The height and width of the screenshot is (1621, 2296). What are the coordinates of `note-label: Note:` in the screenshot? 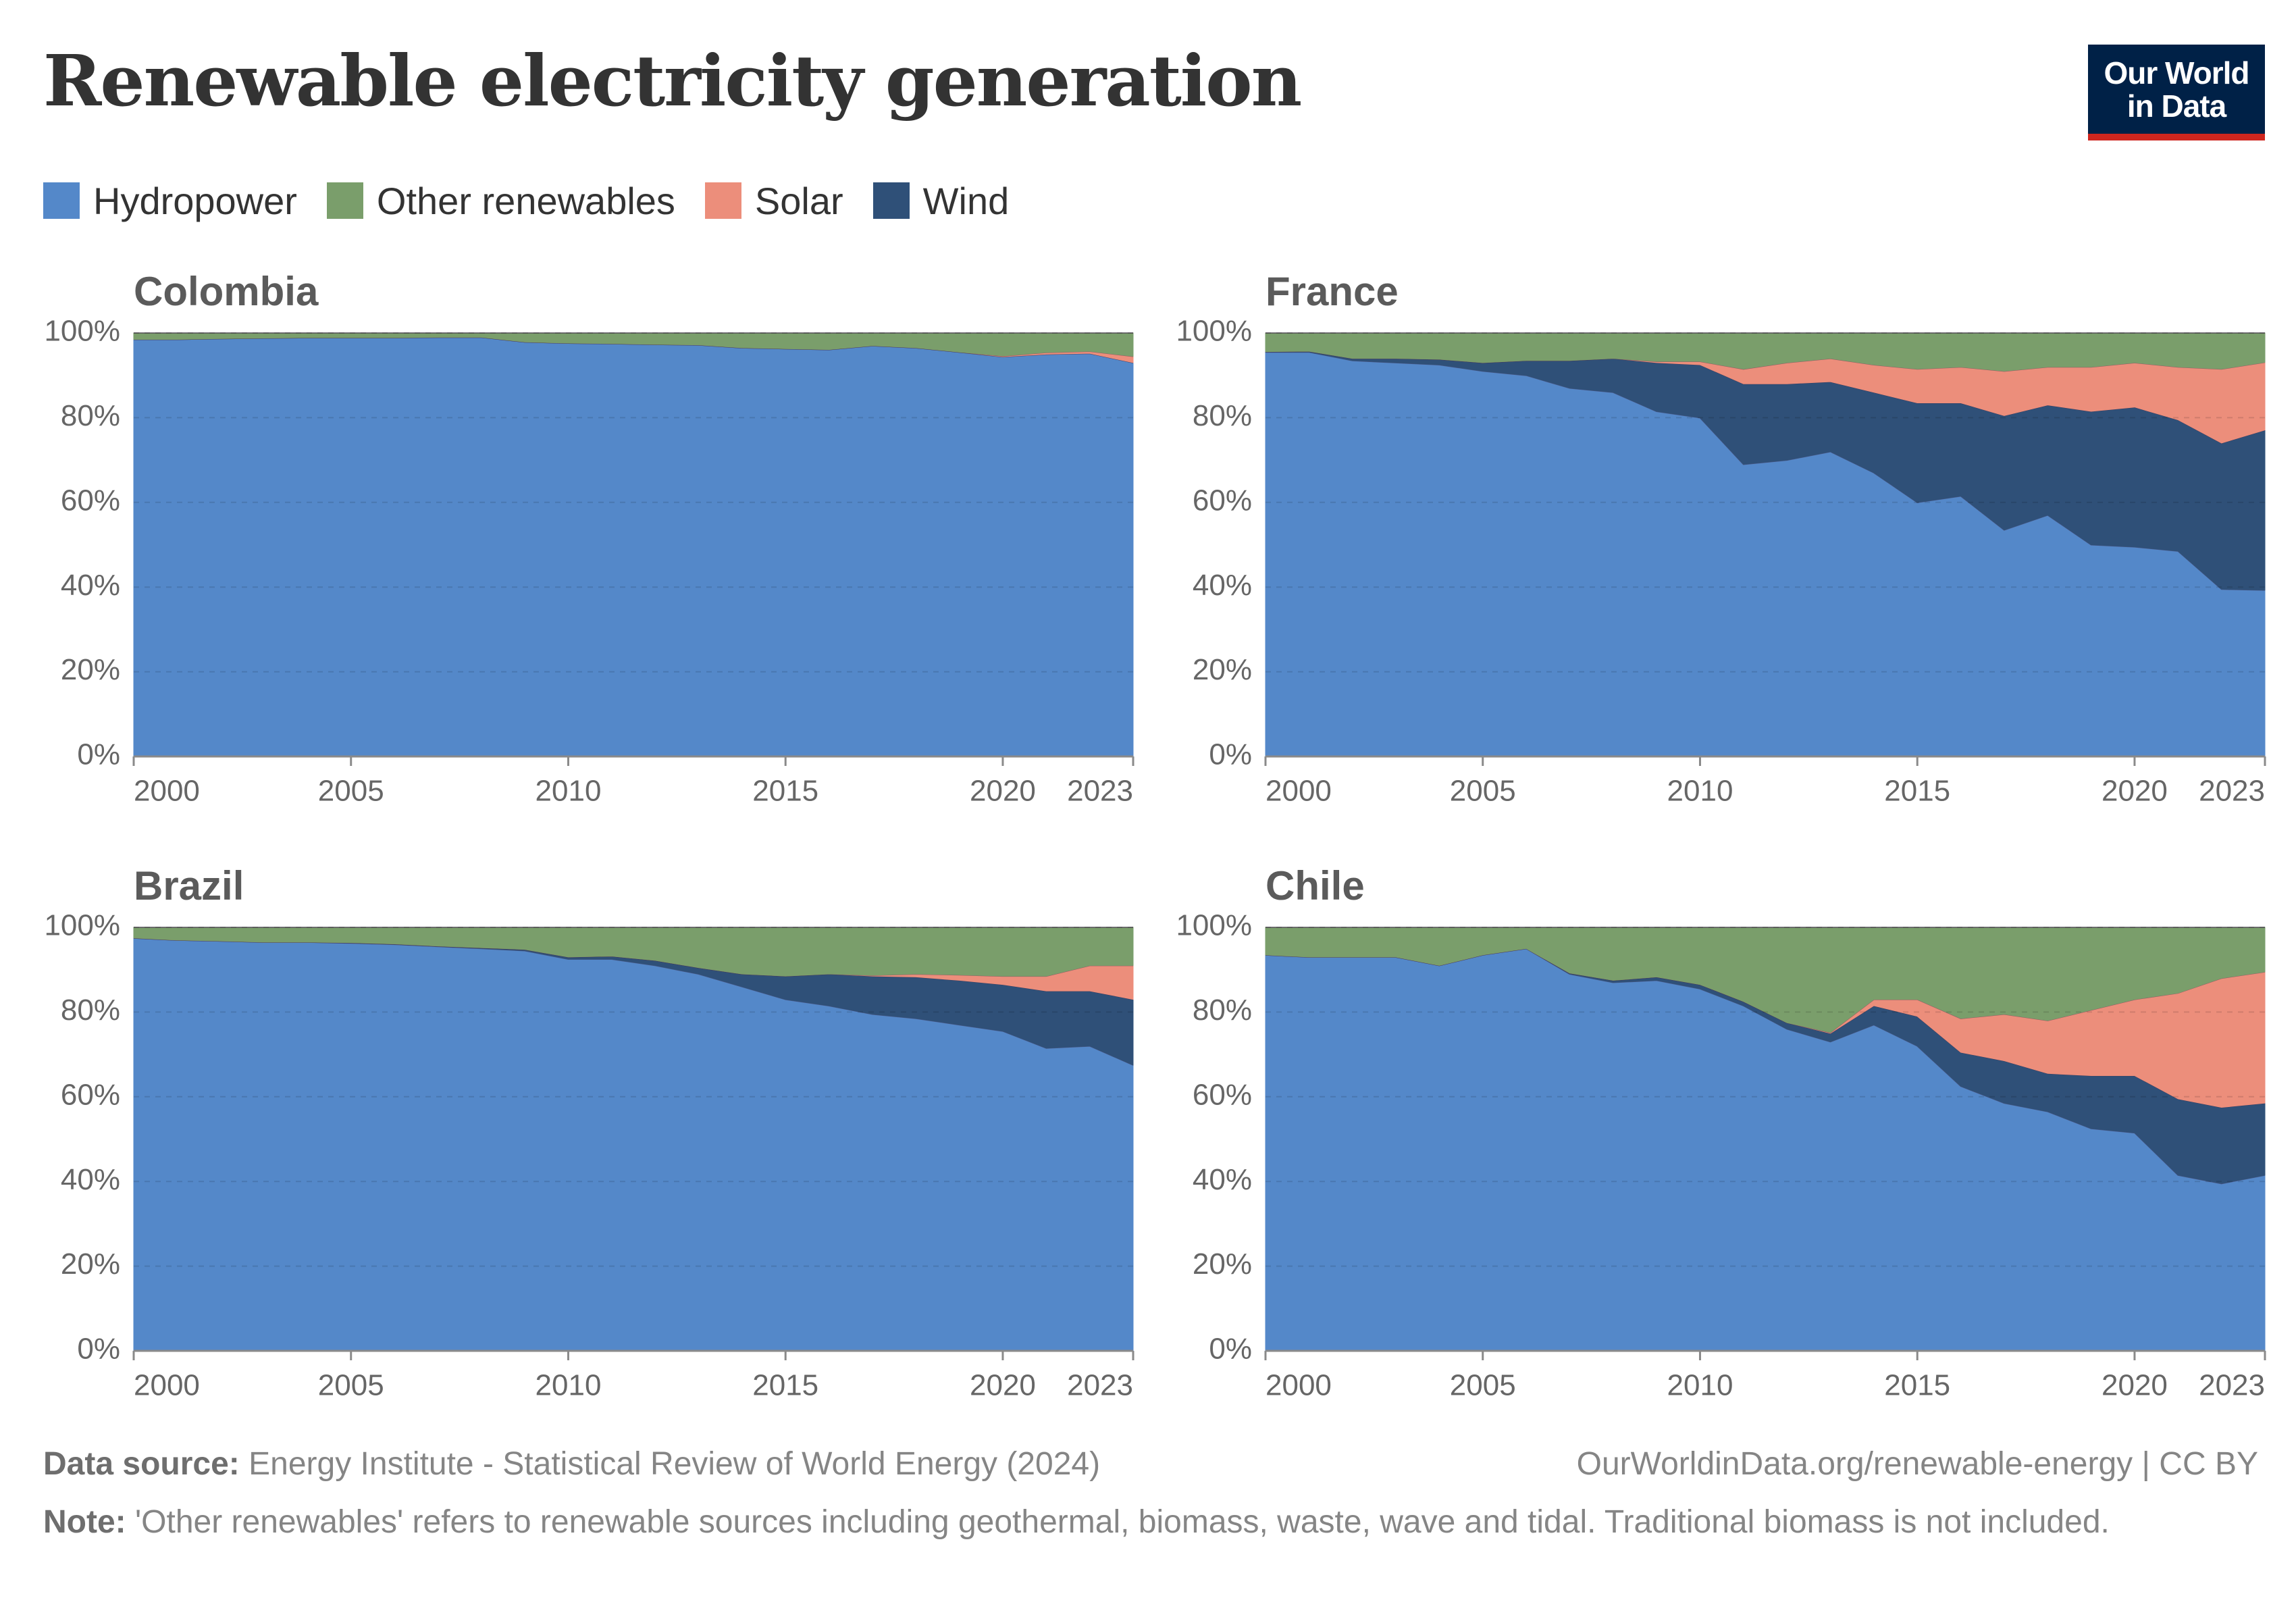 It's located at (84, 1522).